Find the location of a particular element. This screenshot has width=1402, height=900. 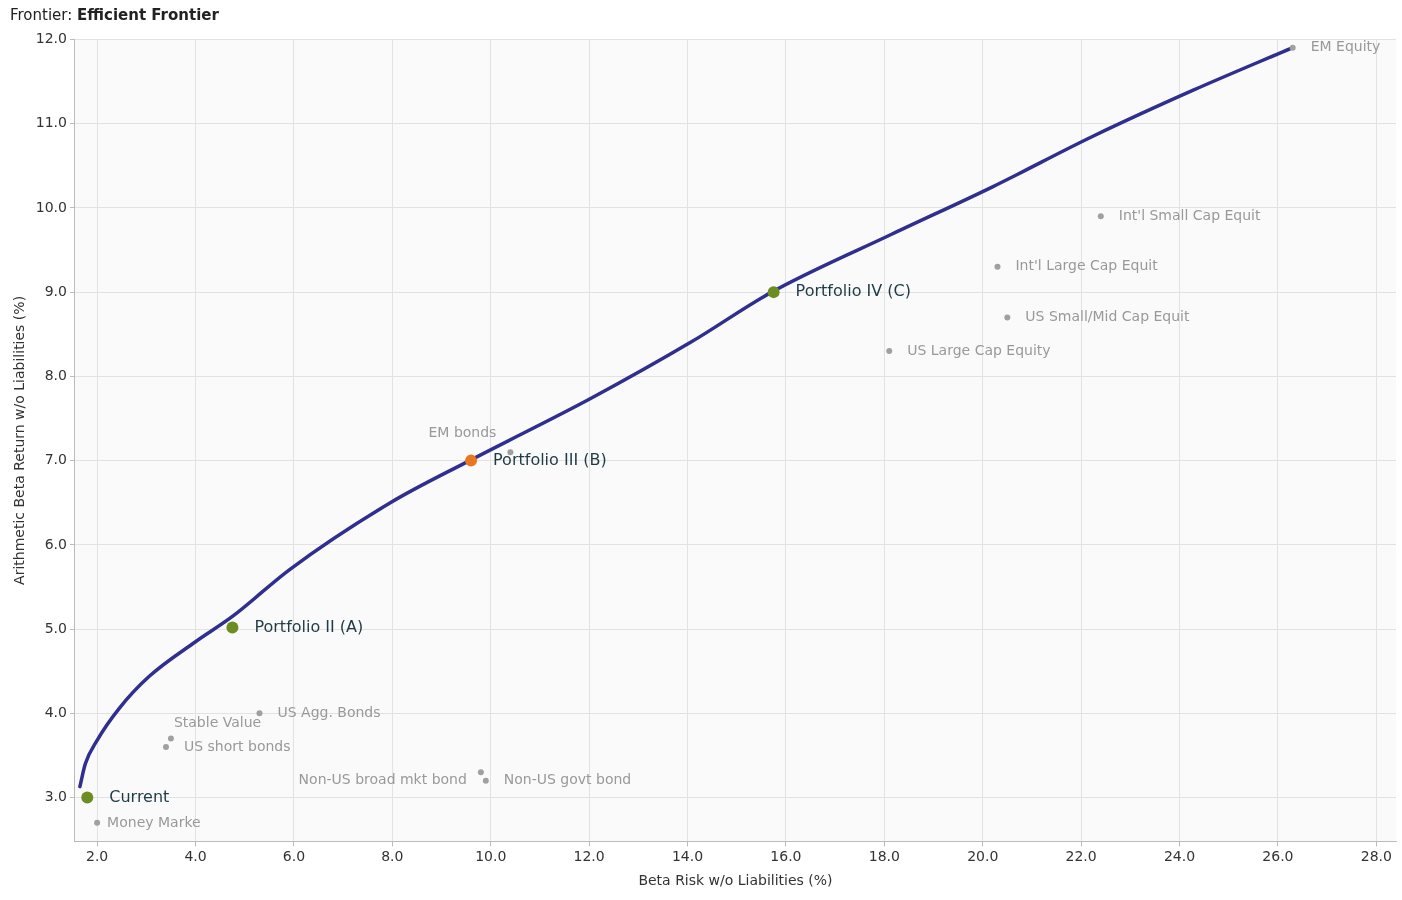

y-tick-label: 6.0 is located at coordinates (55, 543).